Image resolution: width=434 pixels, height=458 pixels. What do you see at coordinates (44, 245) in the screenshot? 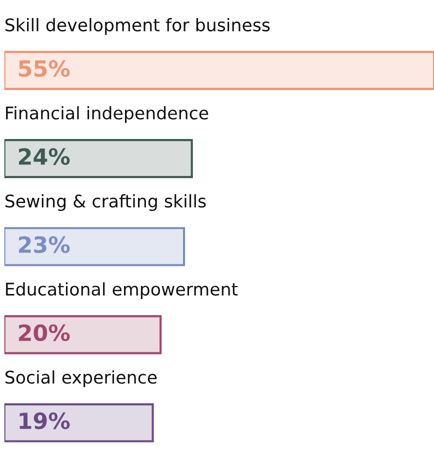
I see `data-label: 23%` at bounding box center [44, 245].